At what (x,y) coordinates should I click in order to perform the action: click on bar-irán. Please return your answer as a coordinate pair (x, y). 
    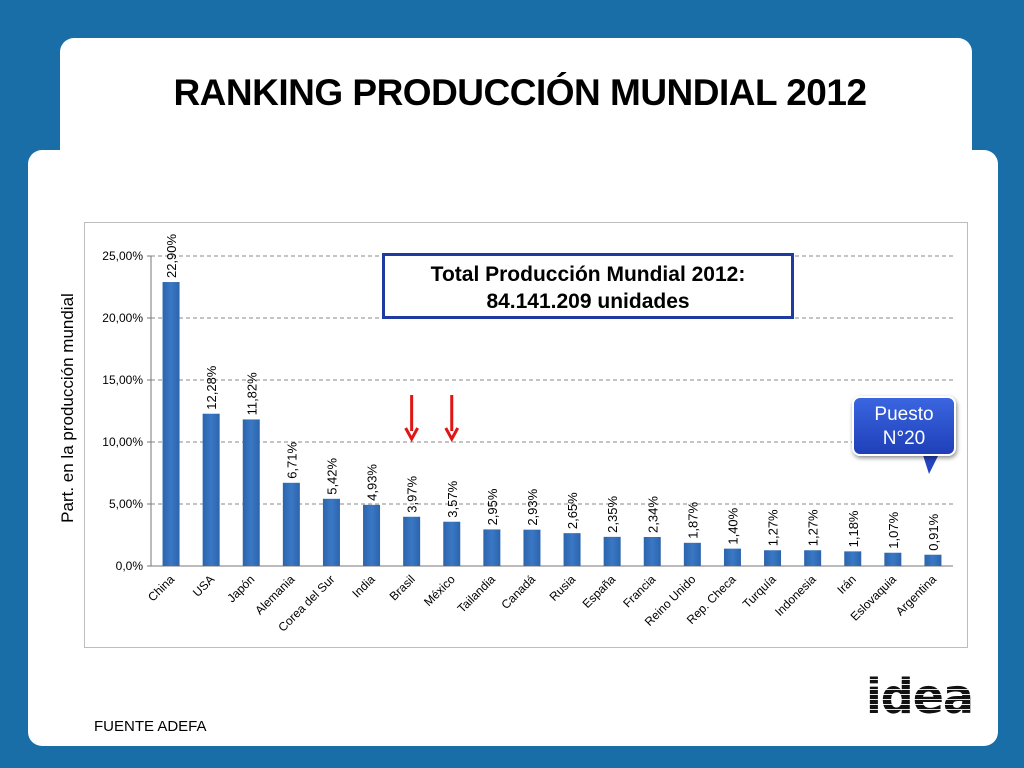
    Looking at the image, I should click on (853, 558).